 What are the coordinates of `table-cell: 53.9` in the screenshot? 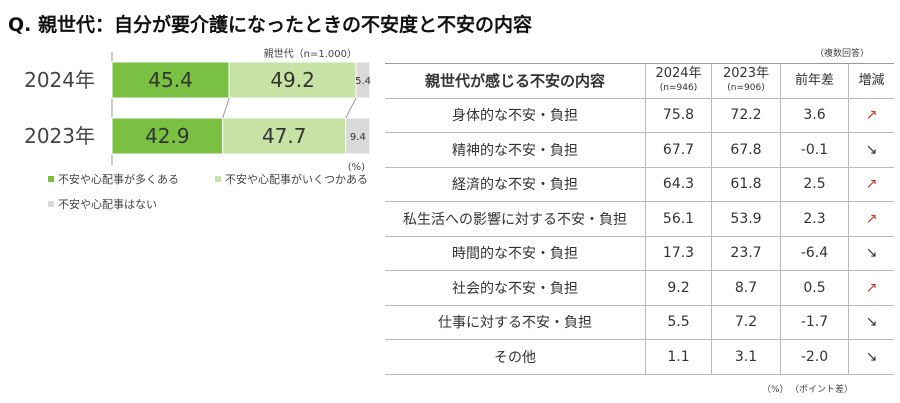 It's located at (746, 219).